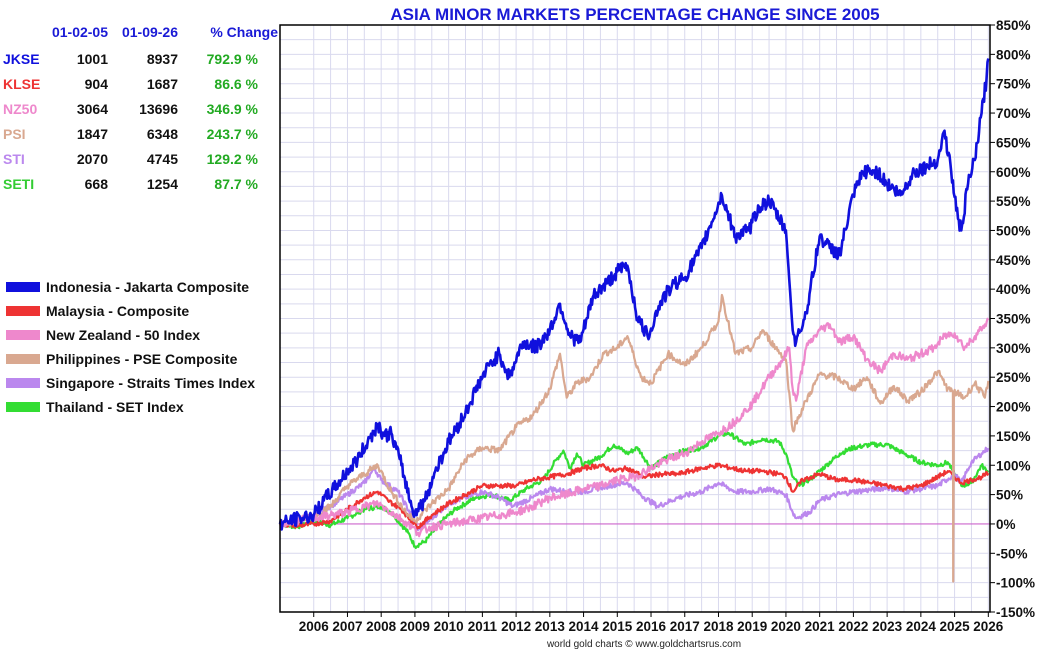  What do you see at coordinates (158, 109) in the screenshot?
I see `table-end-value: 13696` at bounding box center [158, 109].